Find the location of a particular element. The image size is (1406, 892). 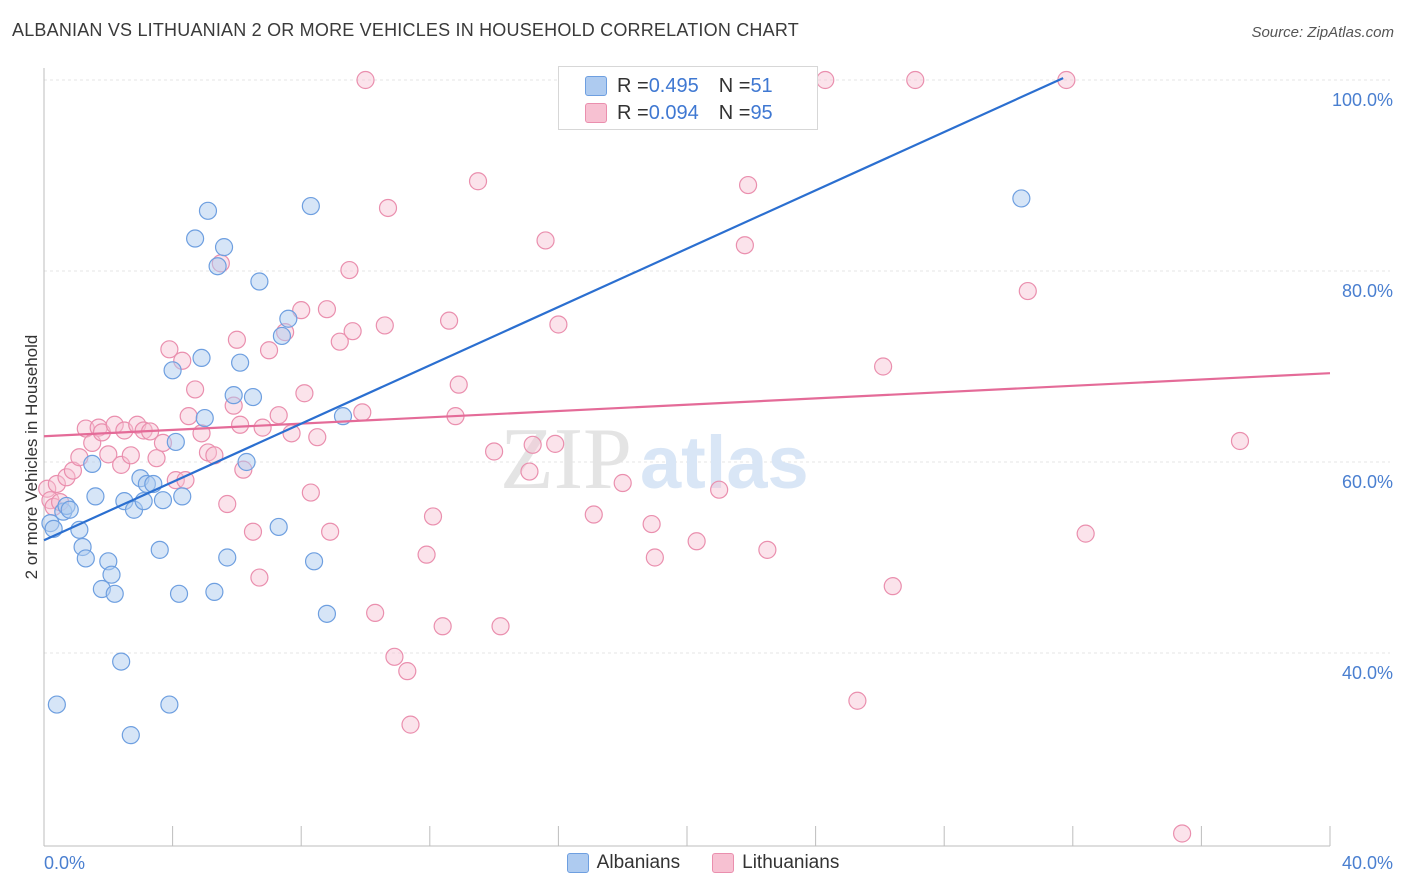

y-axis-label: 2 or more Vehicles in Household is located at coordinates (31, 457).